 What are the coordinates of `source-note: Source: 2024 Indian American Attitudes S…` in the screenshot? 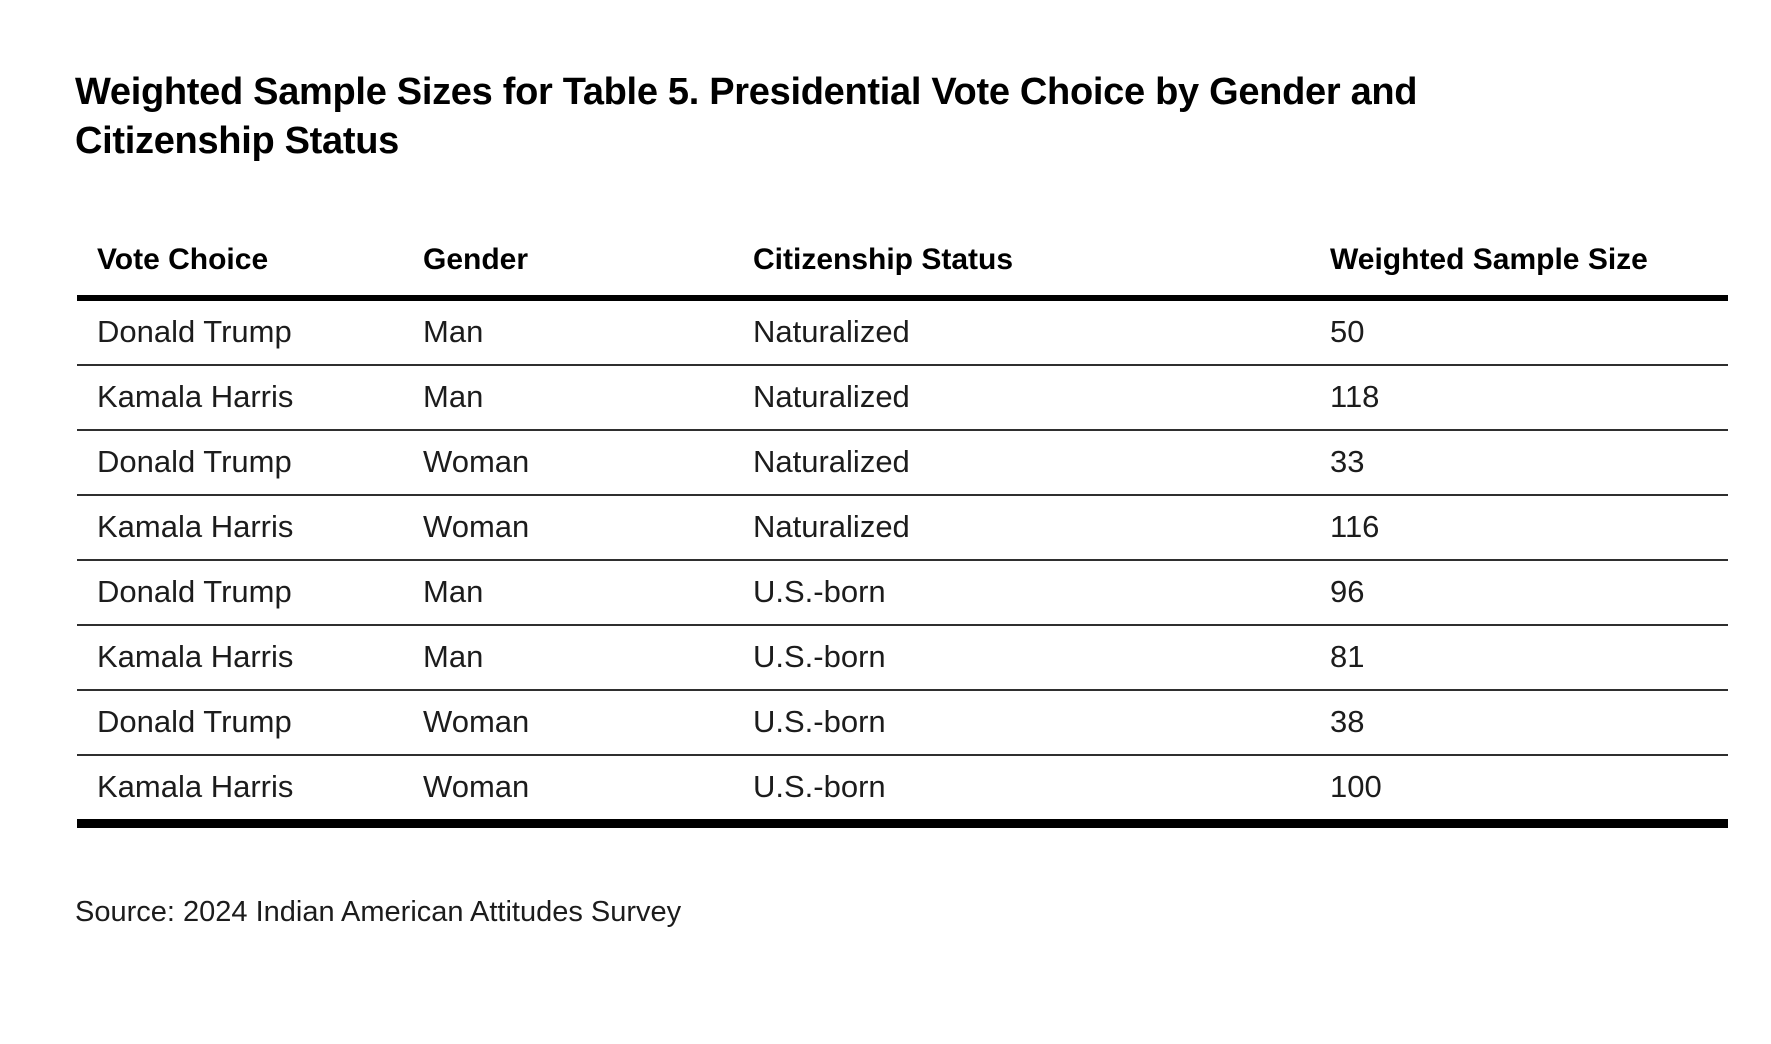 It's located at (378, 912).